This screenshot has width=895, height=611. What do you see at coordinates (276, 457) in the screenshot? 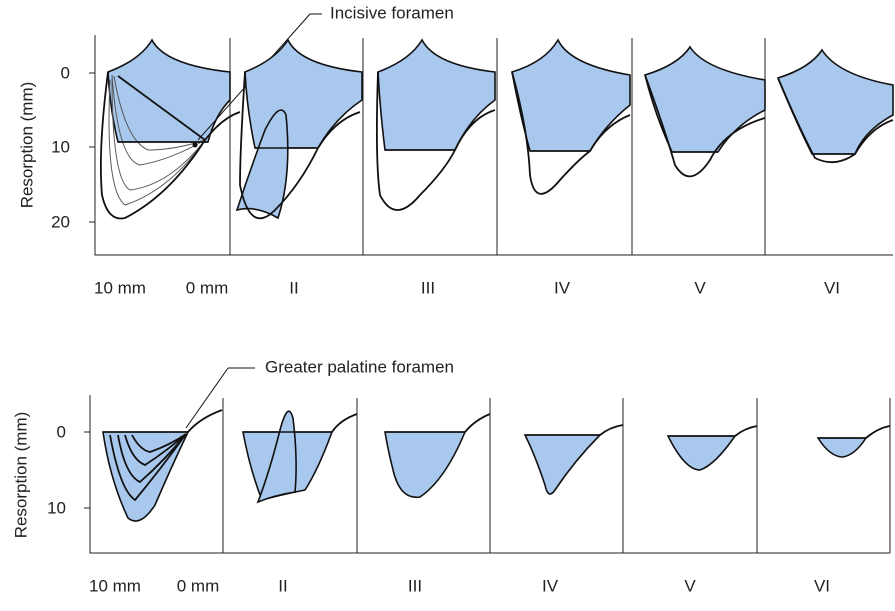
I see `foramen-canal` at bounding box center [276, 457].